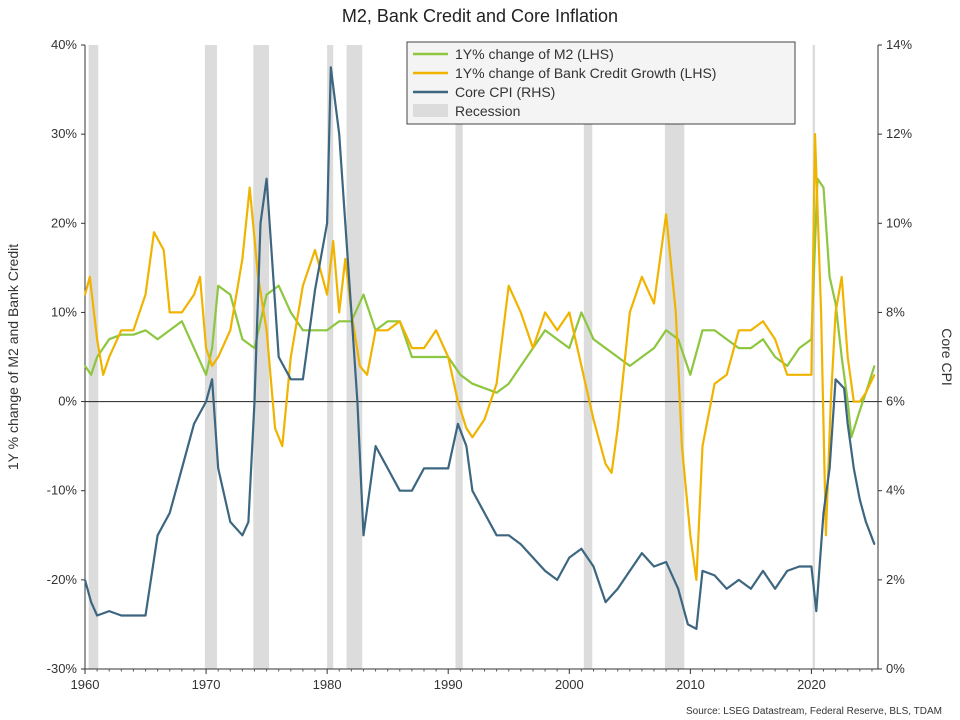 The image size is (960, 720). What do you see at coordinates (13, 357) in the screenshot?
I see `left-axis-title: 1Y % change of M2 and Bank Credit` at bounding box center [13, 357].